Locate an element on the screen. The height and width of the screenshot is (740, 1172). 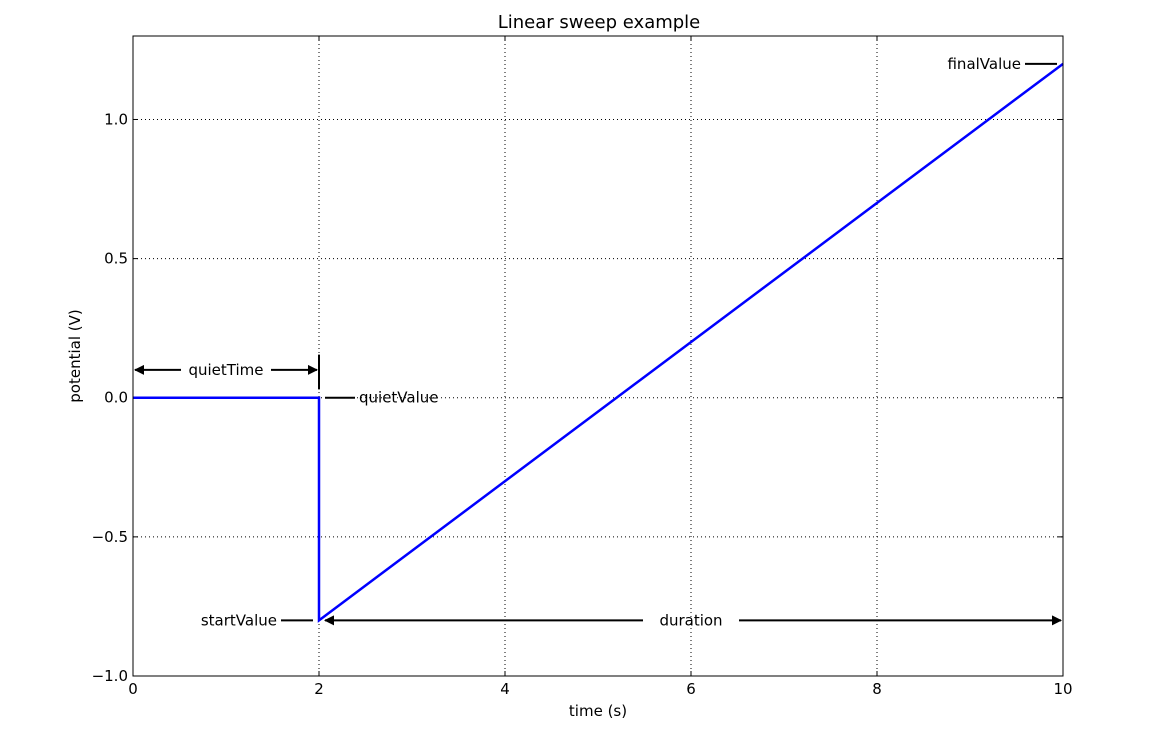
duration-label: duration is located at coordinates (690, 620).